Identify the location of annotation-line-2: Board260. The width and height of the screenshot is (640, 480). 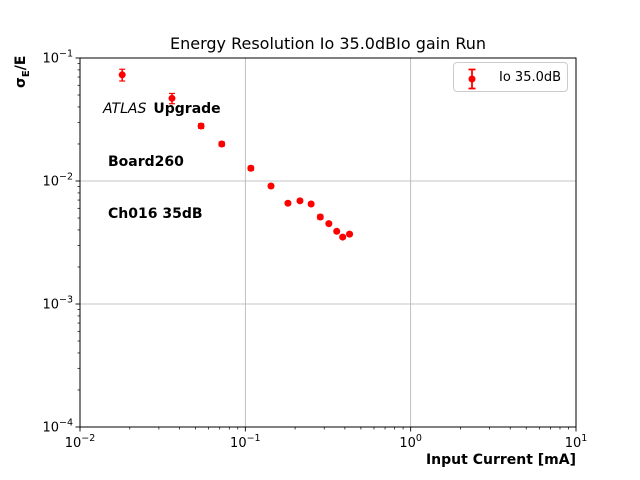
(146, 161).